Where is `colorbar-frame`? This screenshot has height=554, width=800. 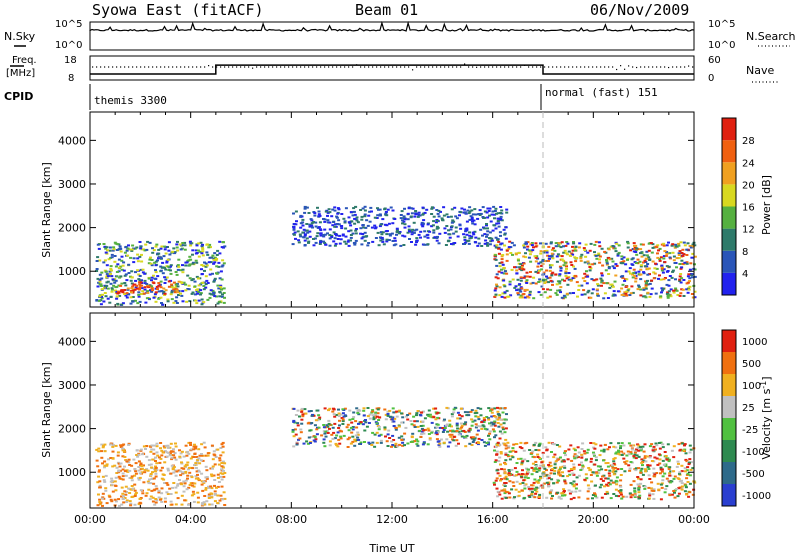 colorbar-frame is located at coordinates (729, 206).